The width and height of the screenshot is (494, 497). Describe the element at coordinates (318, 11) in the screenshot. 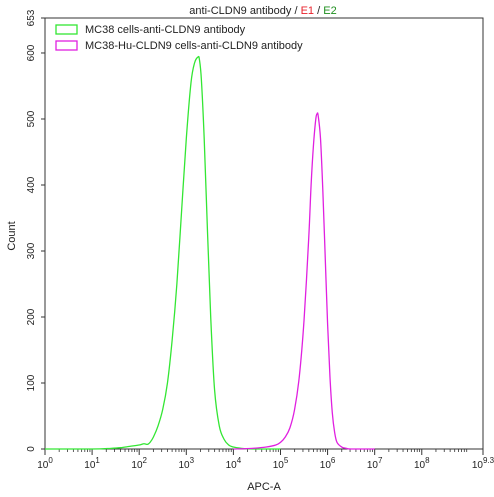

I see `title-sep-2: /` at that location.